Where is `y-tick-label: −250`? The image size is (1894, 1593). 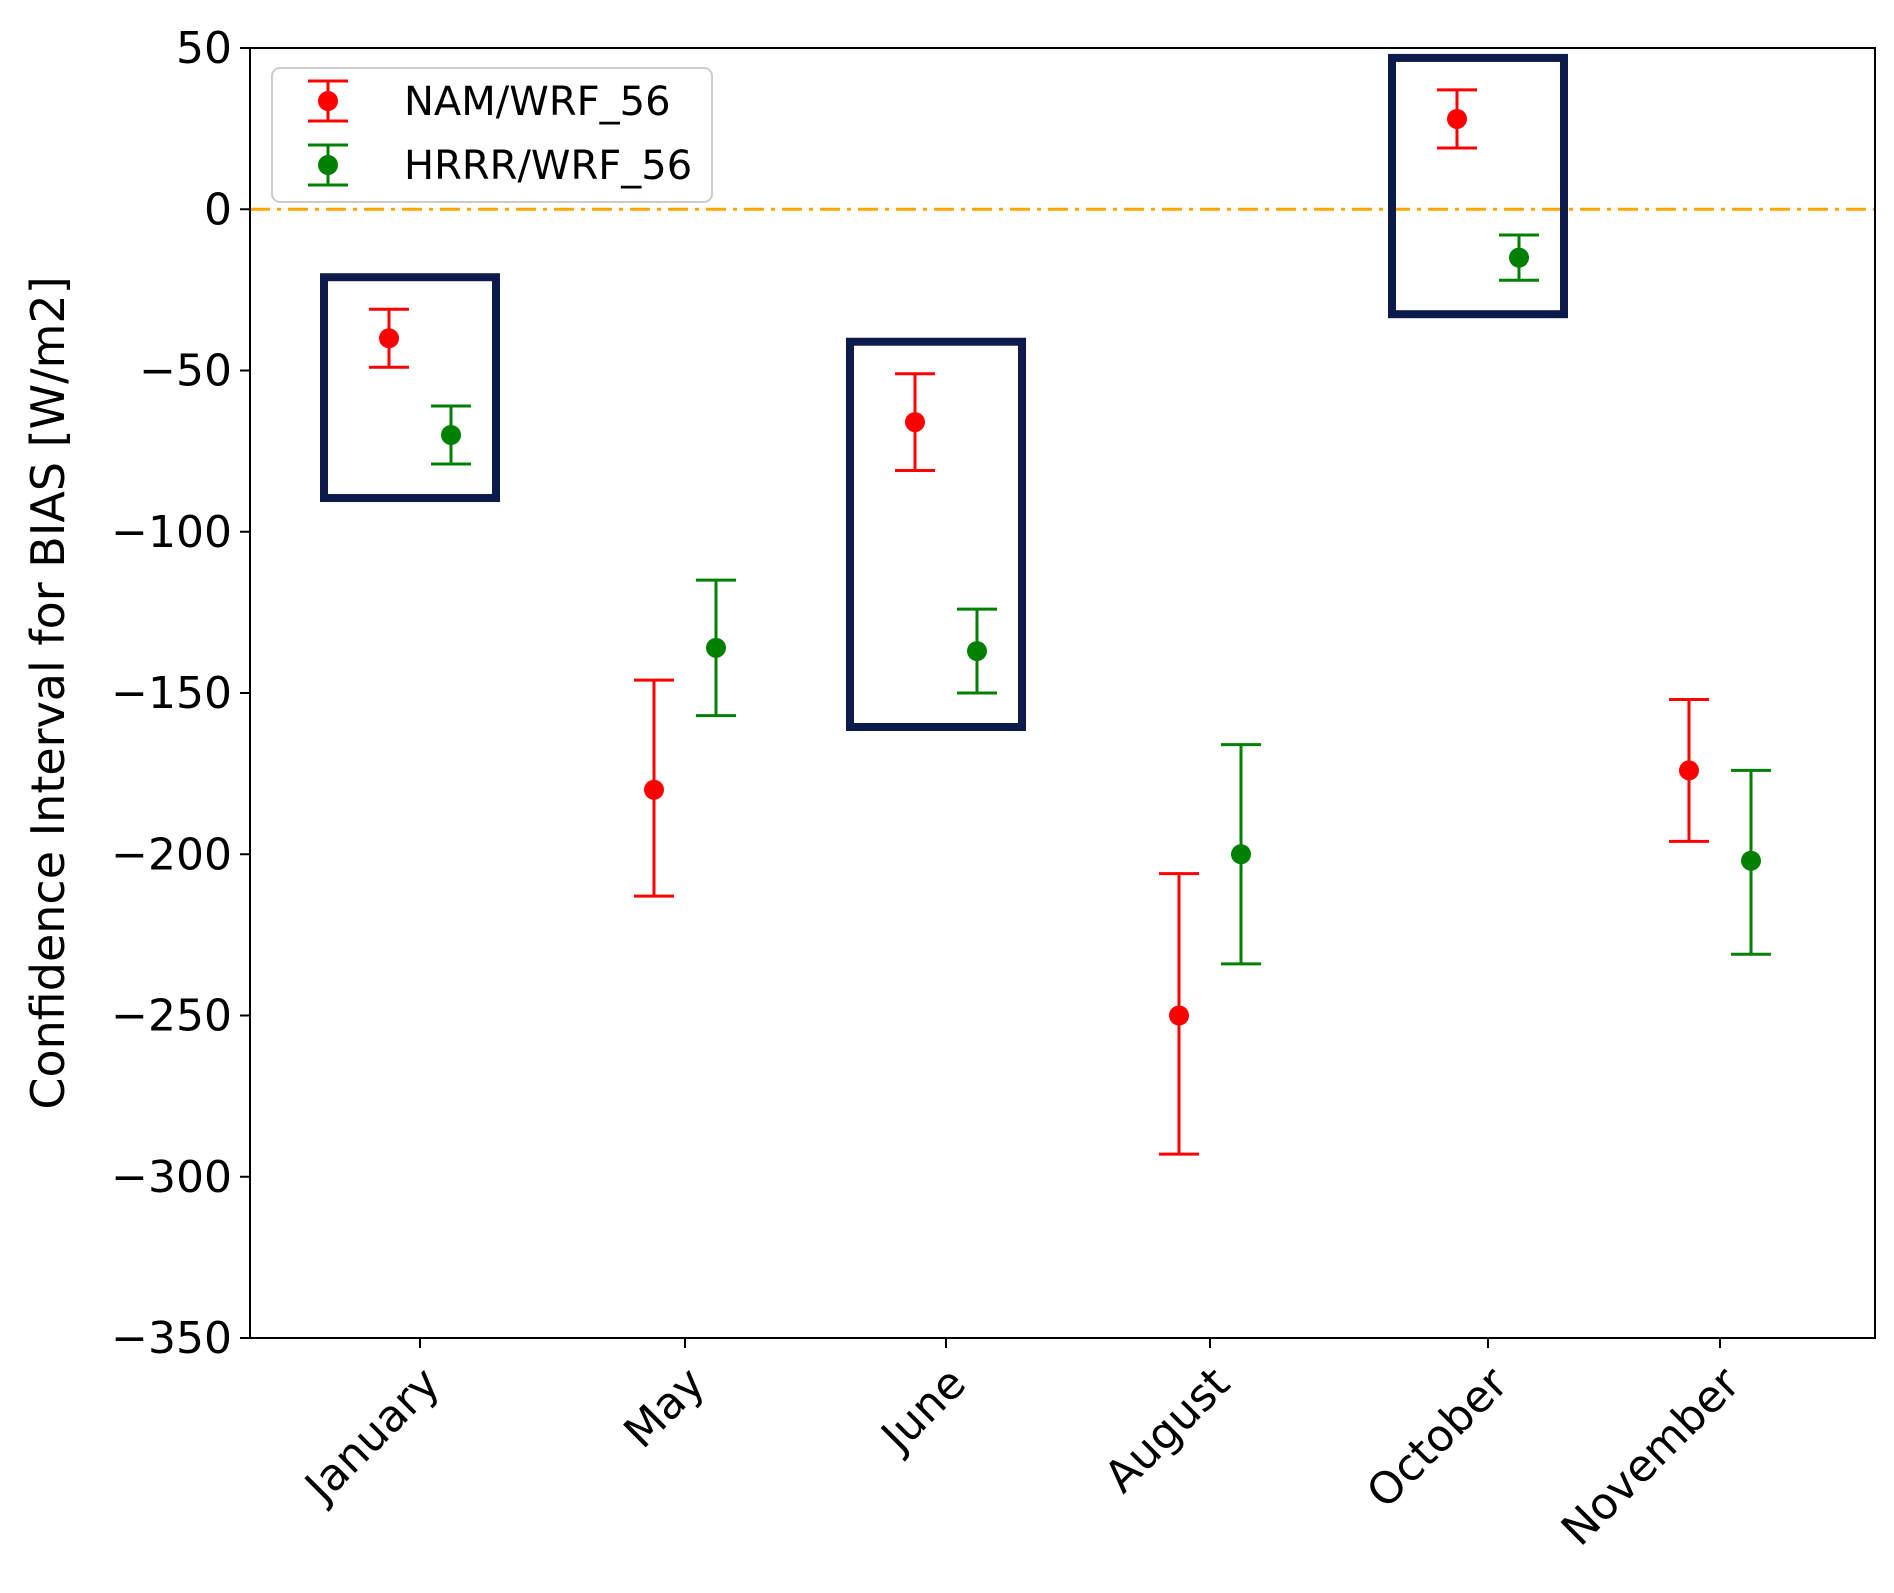
y-tick-label: −250 is located at coordinates (171, 1016).